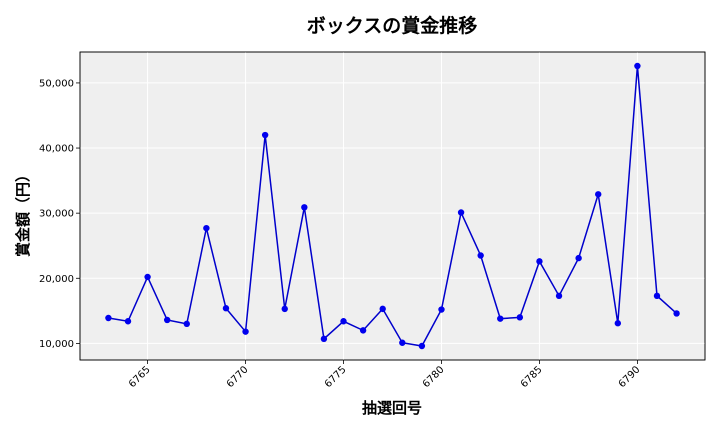 This screenshot has width=720, height=432. Describe the element at coordinates (56, 344) in the screenshot. I see `y-tick-label: 10,000` at that location.